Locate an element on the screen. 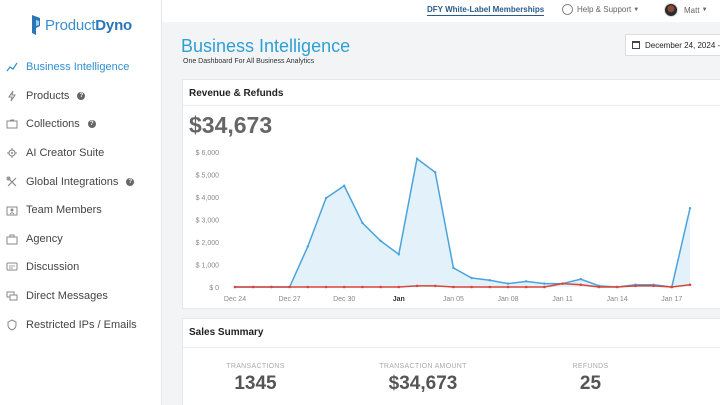 The height and width of the screenshot is (405, 720). sidebar-item-discussion: Discussion is located at coordinates (81, 267).